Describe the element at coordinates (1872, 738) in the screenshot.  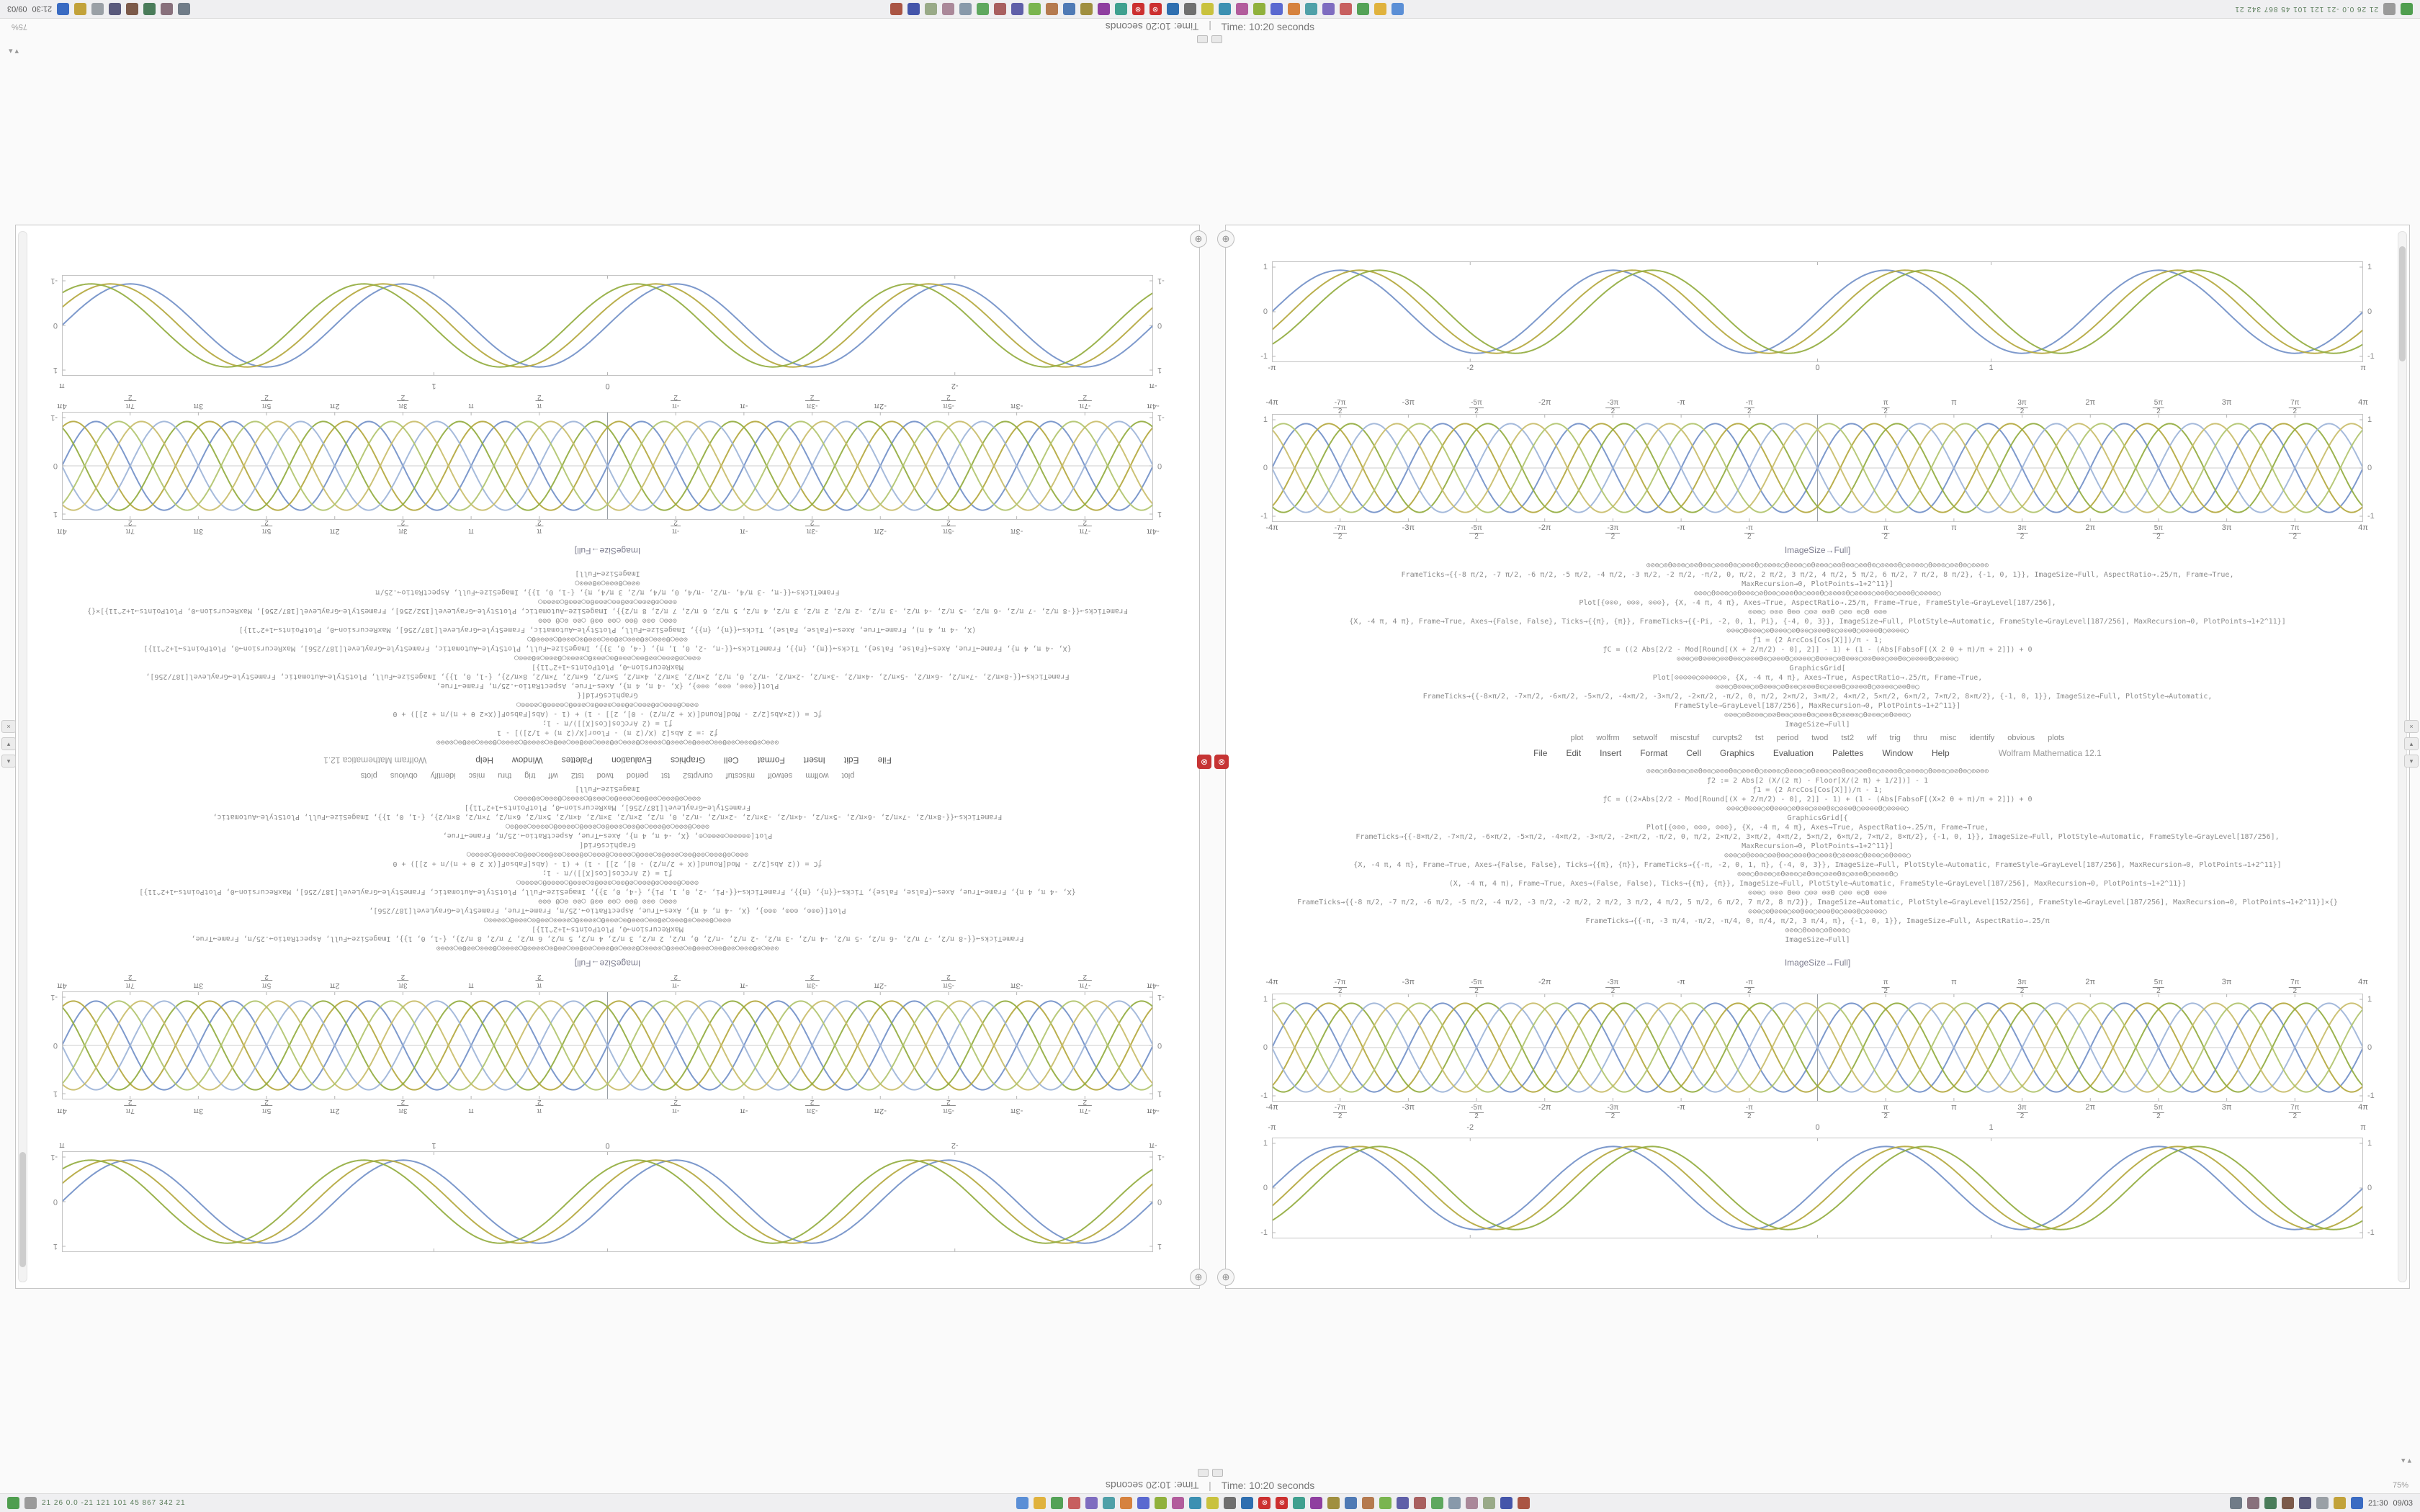
I see `notebook-tab: wlf` at that location.